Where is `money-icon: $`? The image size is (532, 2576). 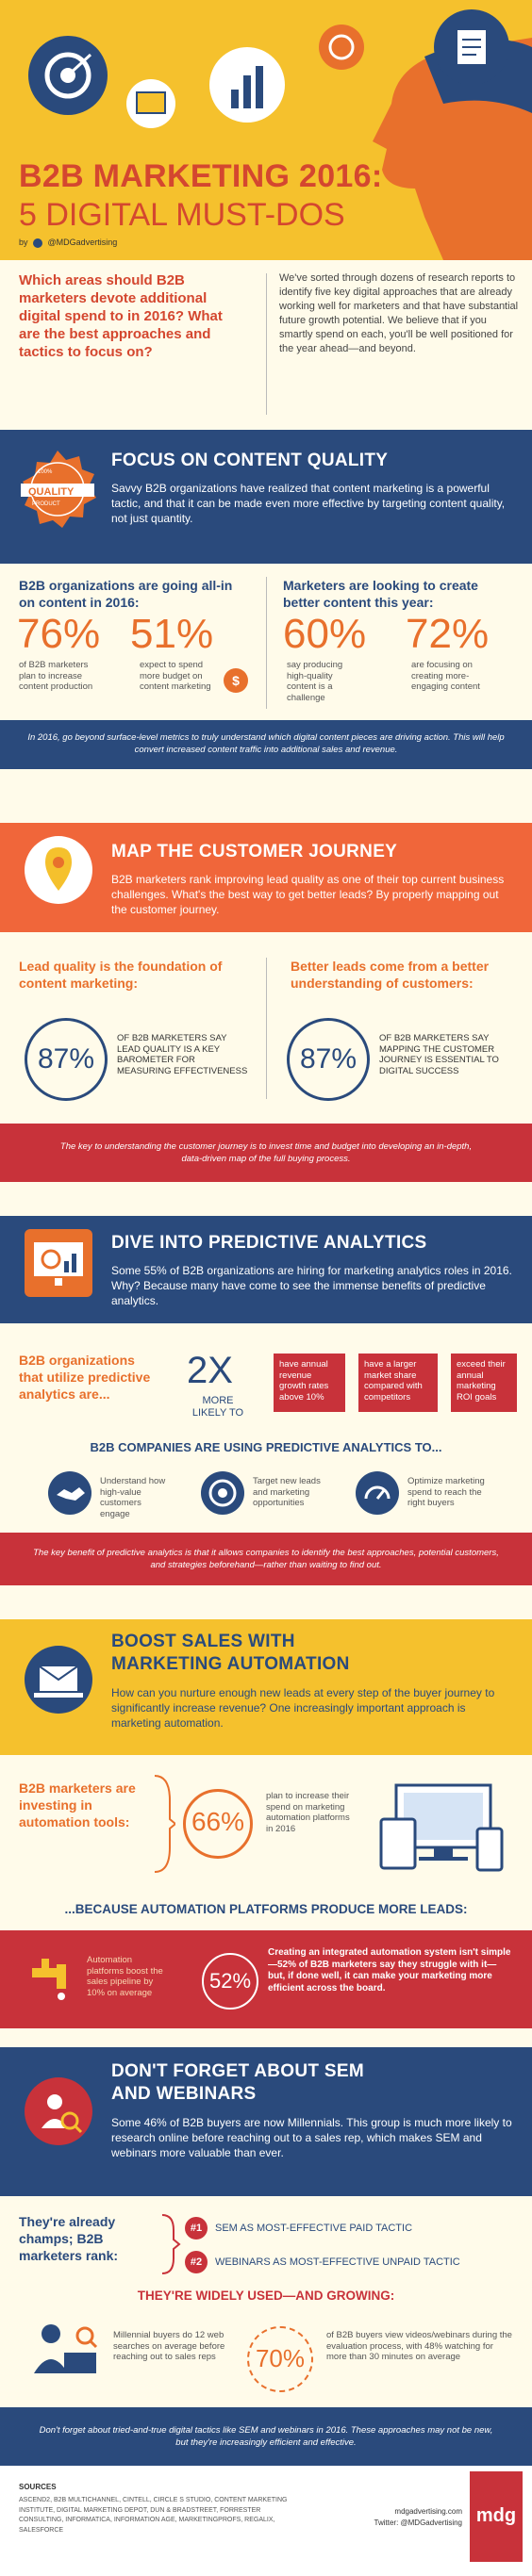 money-icon: $ is located at coordinates (236, 680).